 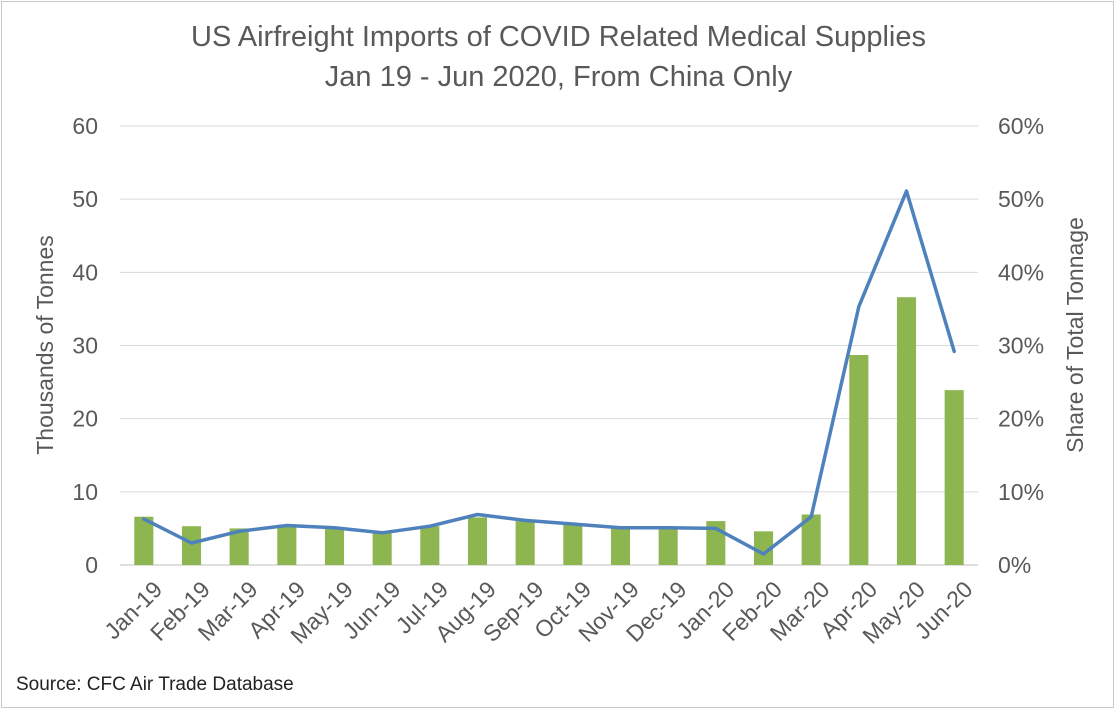 I want to click on y-tick-label: 0, so click(x=91, y=565).